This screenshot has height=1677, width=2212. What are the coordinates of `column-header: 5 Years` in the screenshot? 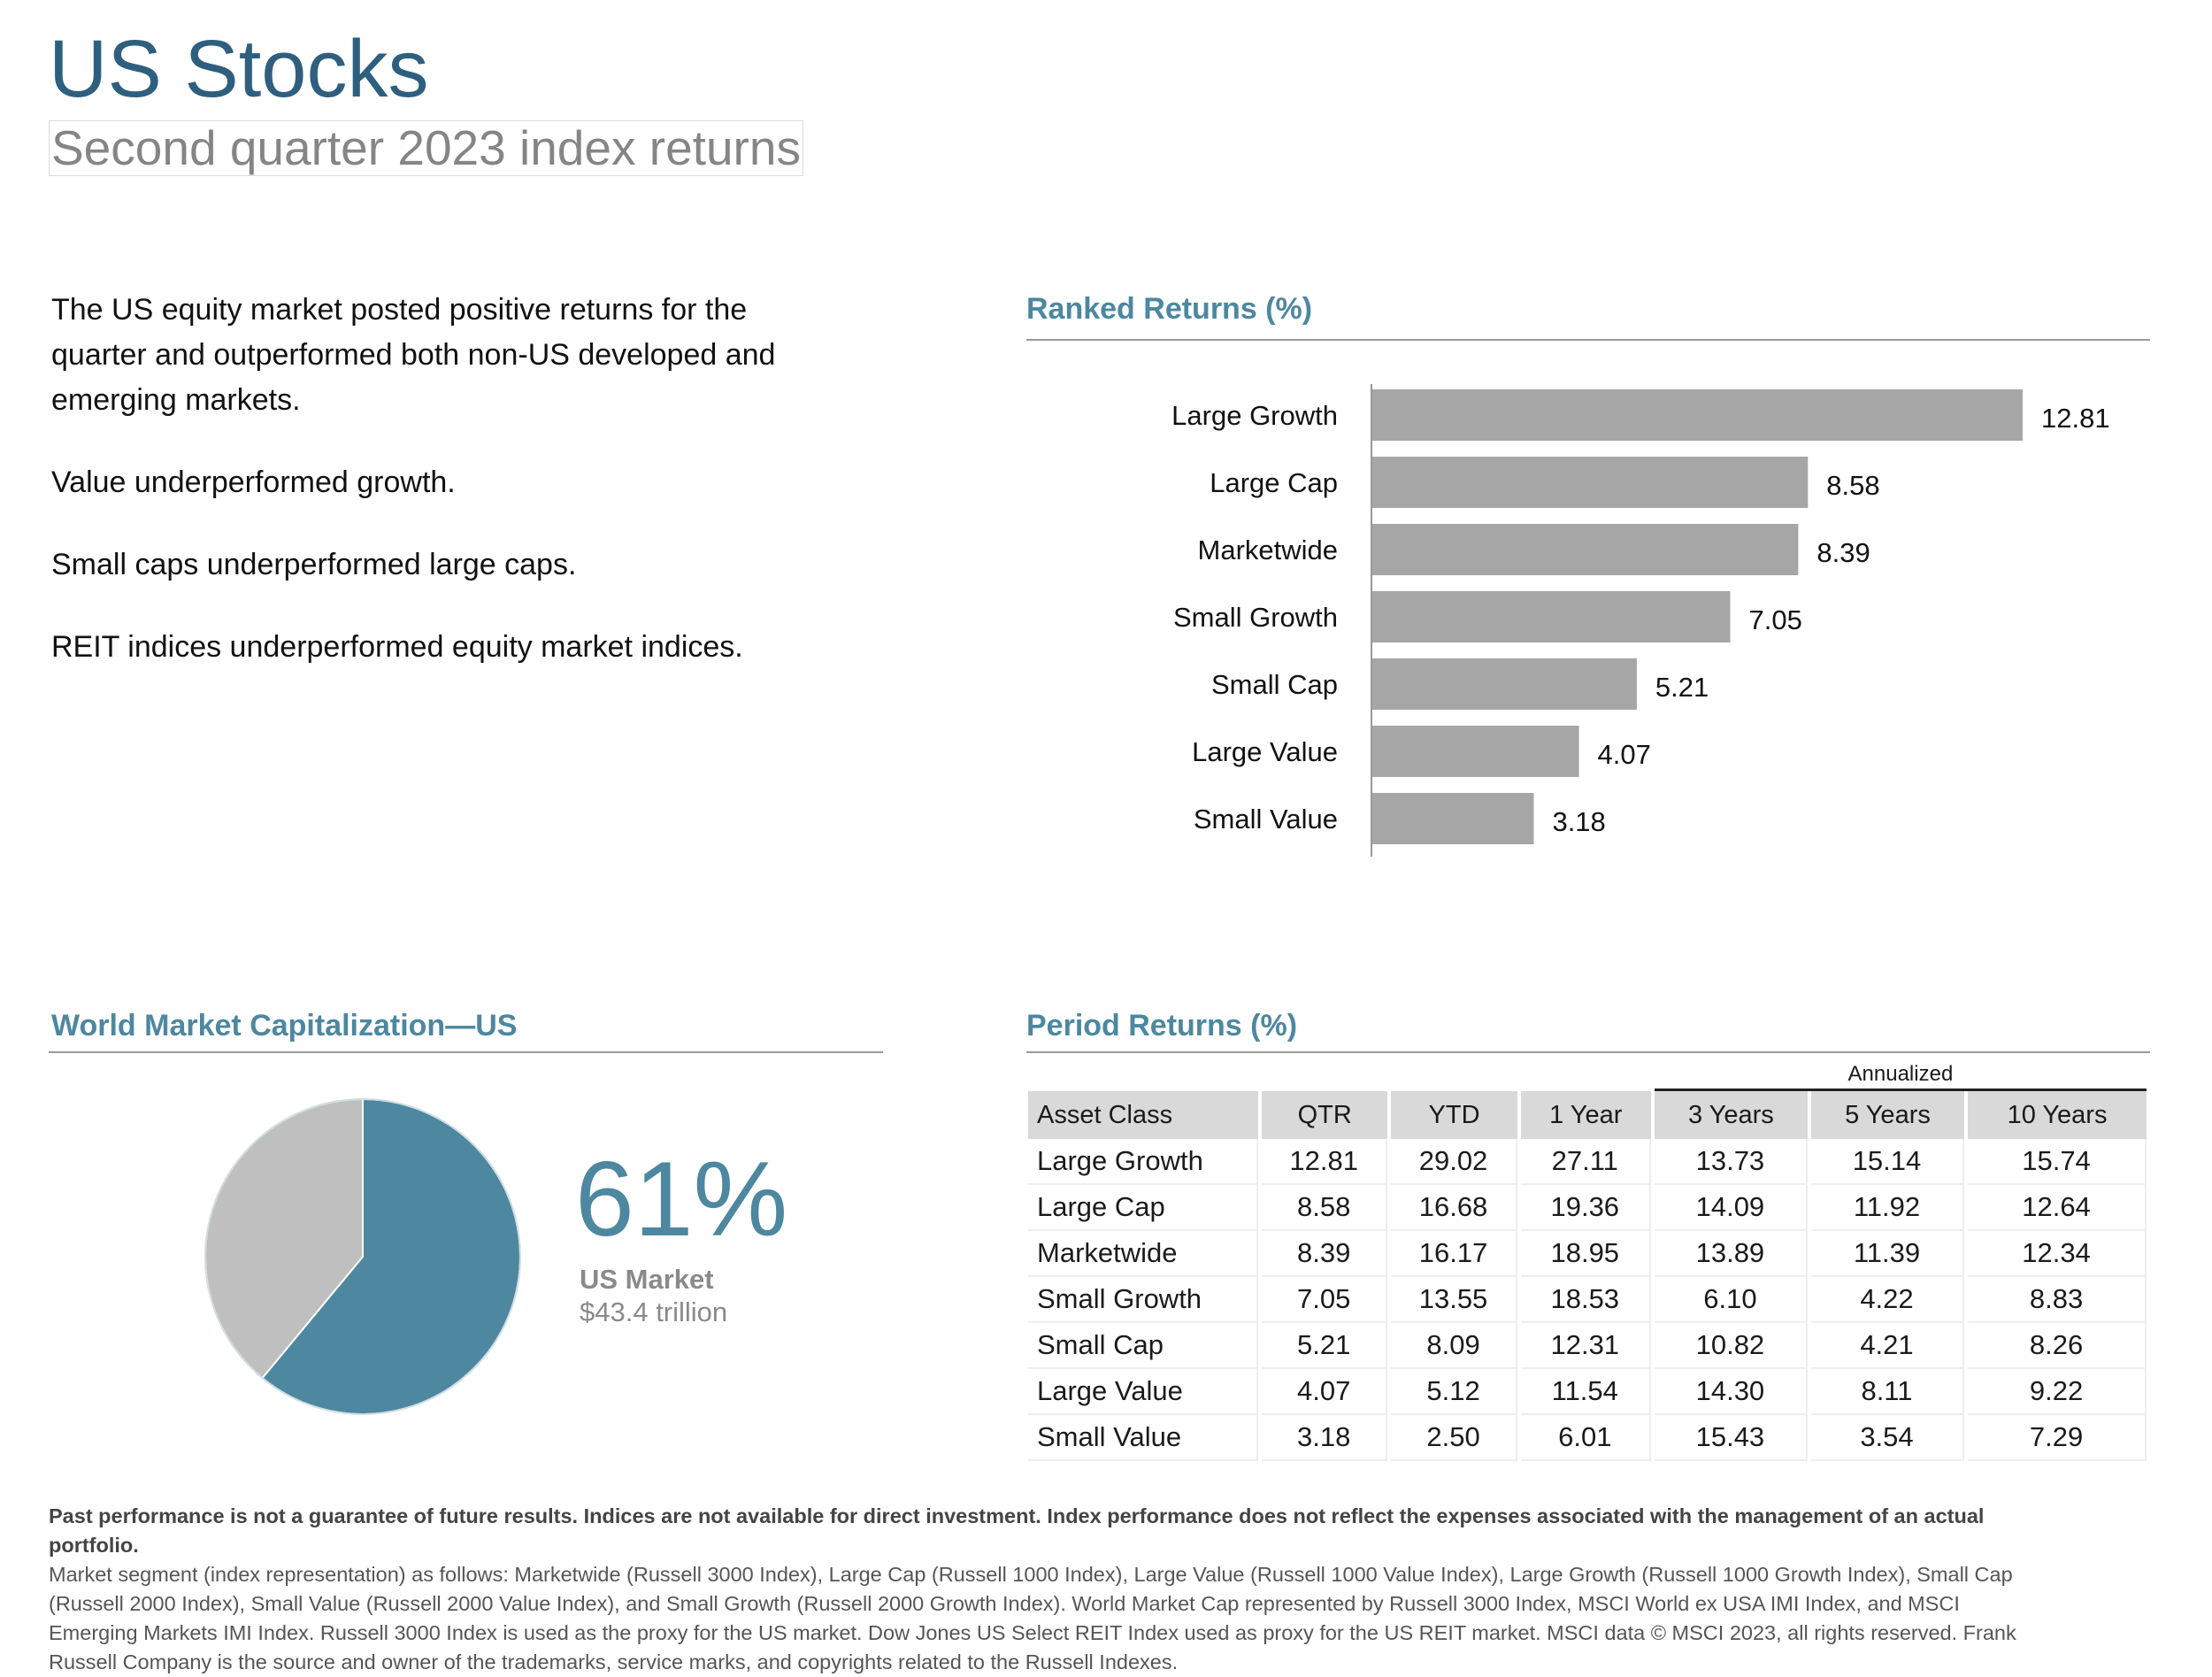 It's located at (1887, 1115).